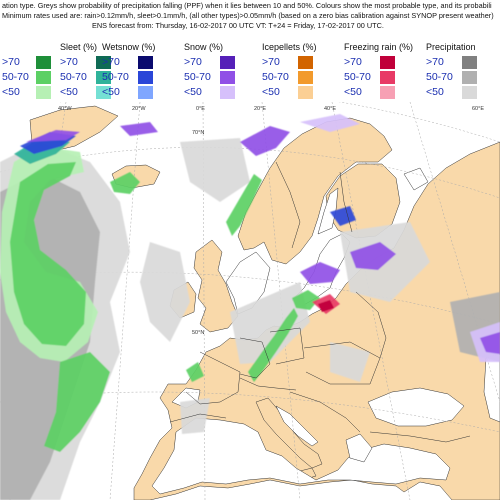 The width and height of the screenshot is (500, 500). I want to click on lat-label-70n: 70°N, so click(198, 133).